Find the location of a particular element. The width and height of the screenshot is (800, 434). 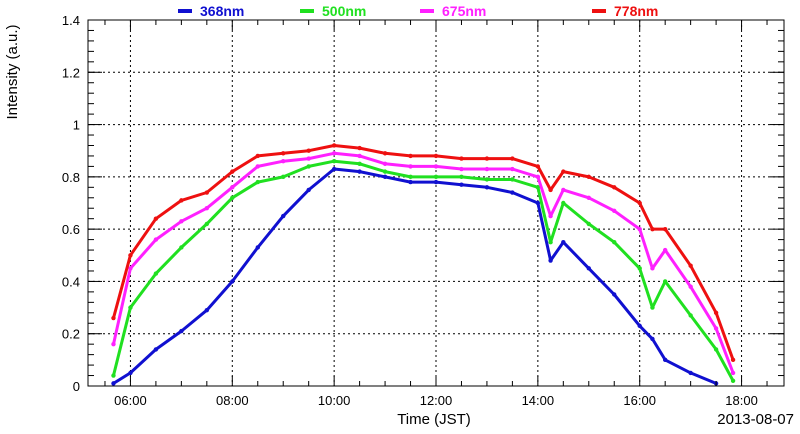

legend-label: 368nm is located at coordinates (222, 11).